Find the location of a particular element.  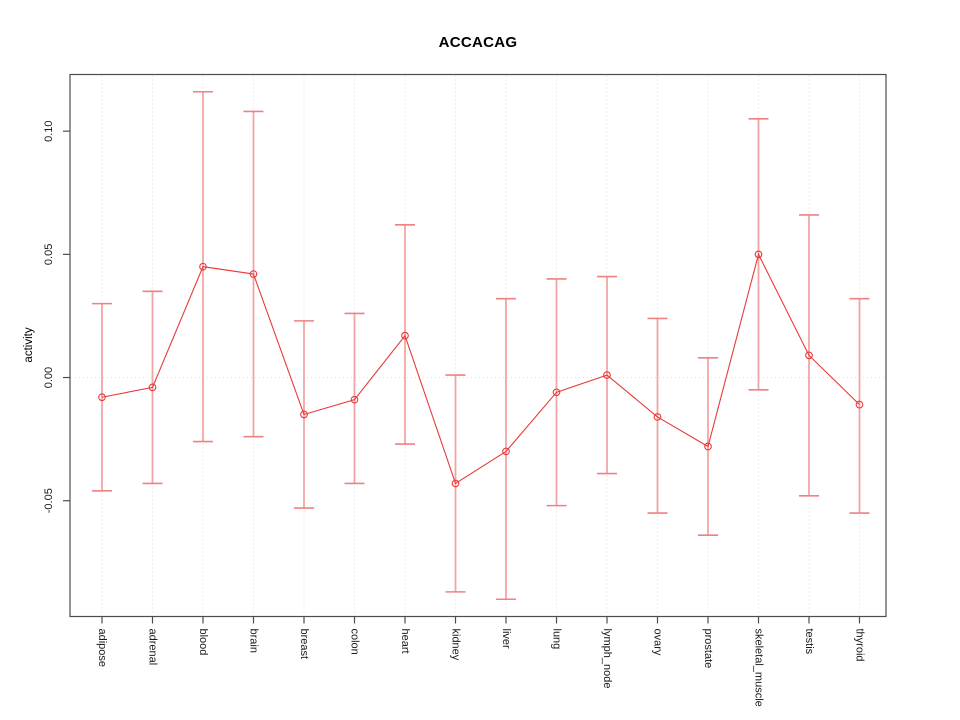

x-tick-label-colon: colon is located at coordinates (355, 642).